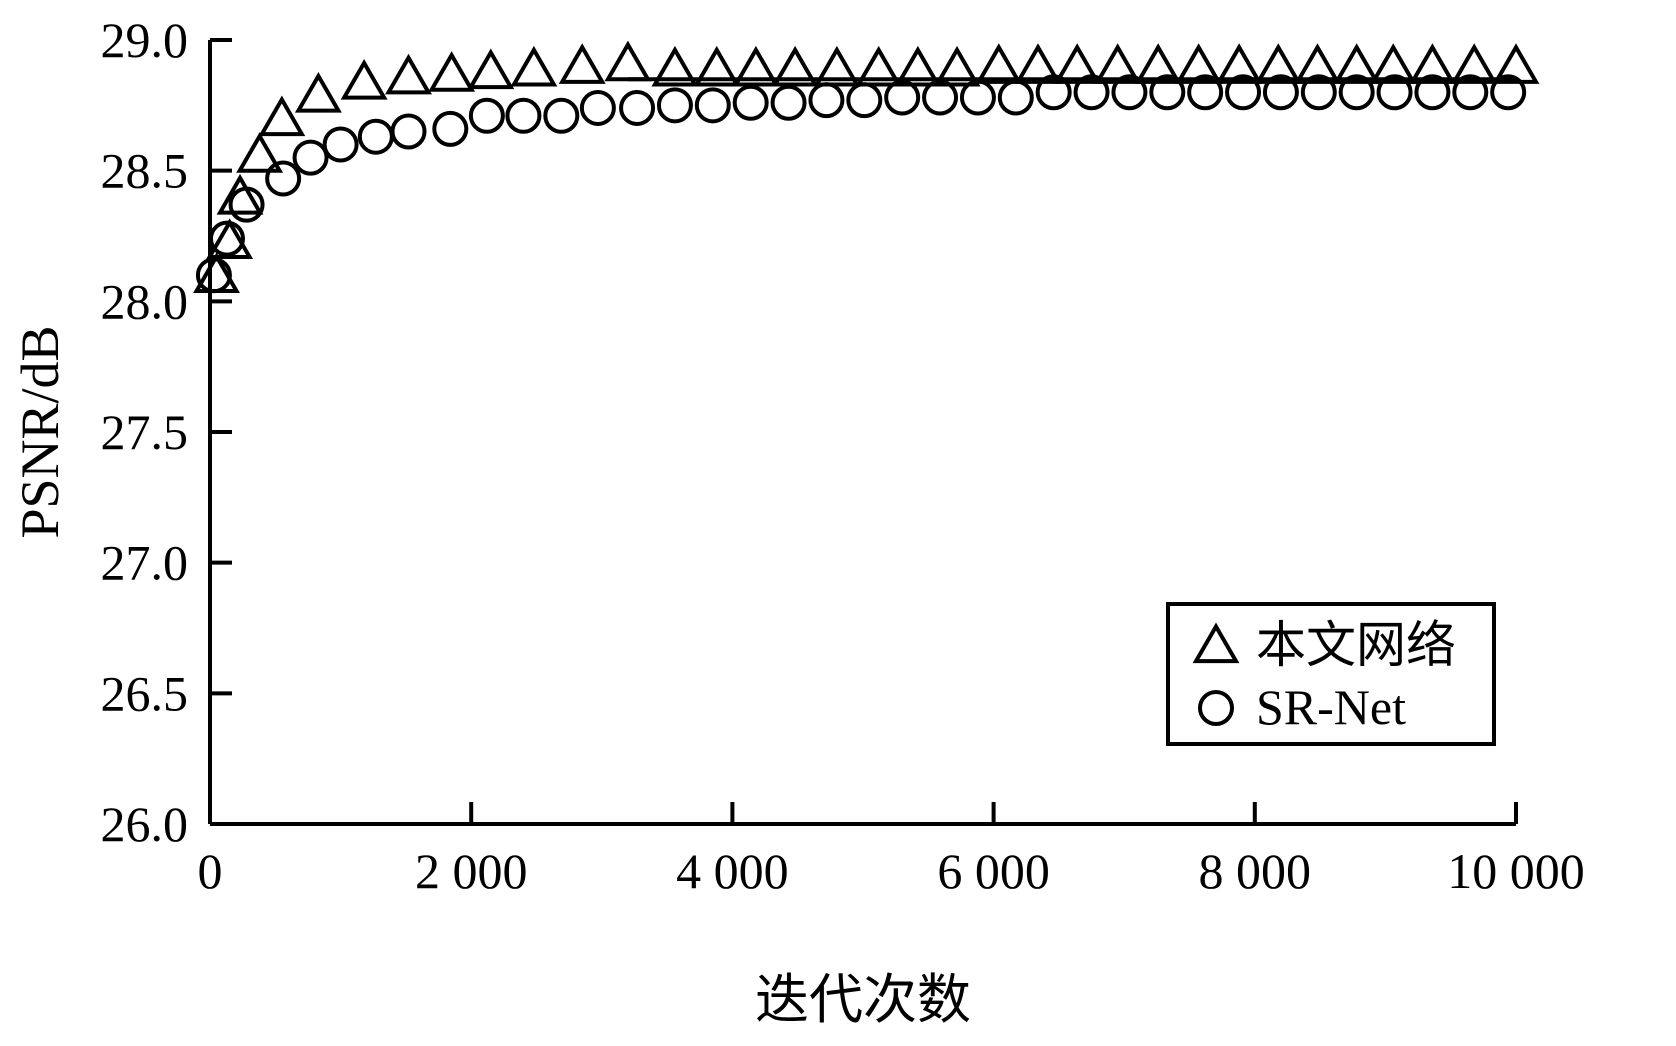  Describe the element at coordinates (891, 850) in the screenshot. I see `x-ticks: 0 2 000 4 000 6 000 8 000 10 000` at that location.